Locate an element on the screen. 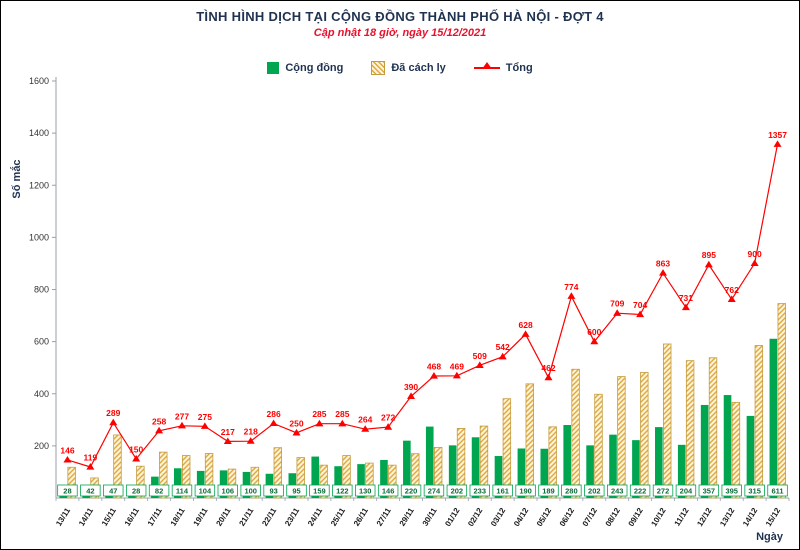 The width and height of the screenshot is (800, 550). tong-value-label: 250 is located at coordinates (296, 423).